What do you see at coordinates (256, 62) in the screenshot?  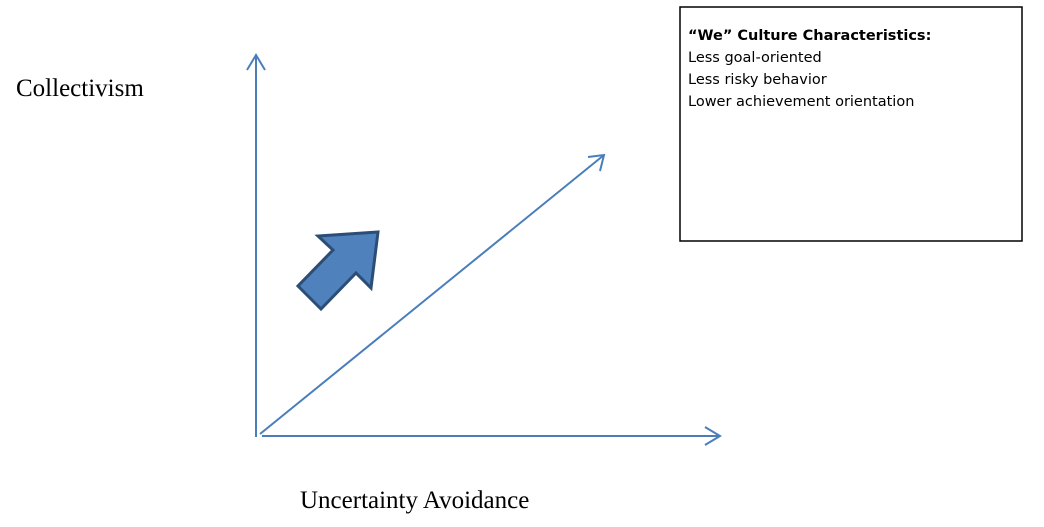 I see `y-arrowhead` at bounding box center [256, 62].